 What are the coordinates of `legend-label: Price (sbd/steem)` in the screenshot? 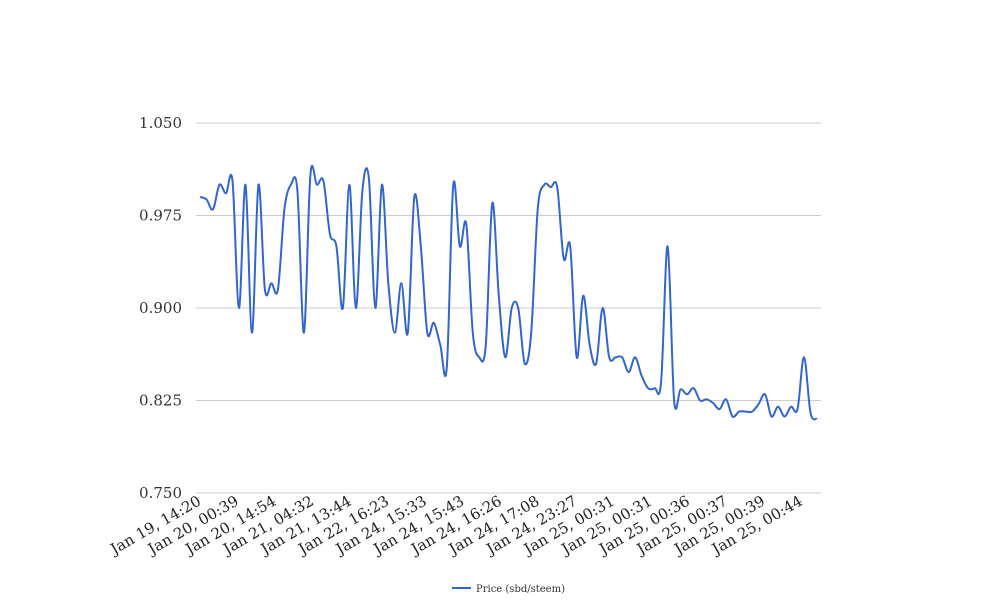 It's located at (520, 589).